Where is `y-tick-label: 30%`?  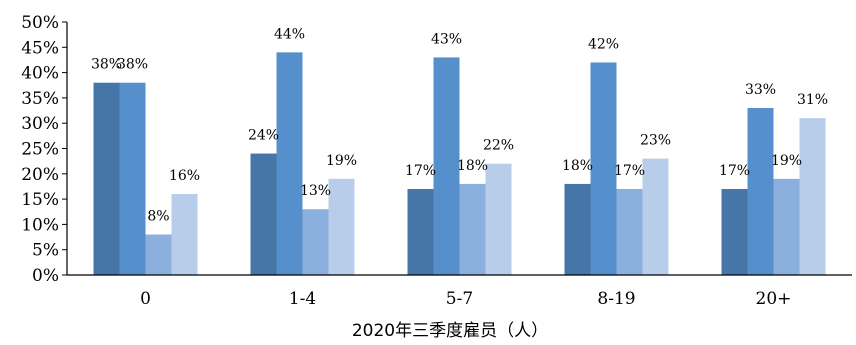
y-tick-label: 30% is located at coordinates (40, 124).